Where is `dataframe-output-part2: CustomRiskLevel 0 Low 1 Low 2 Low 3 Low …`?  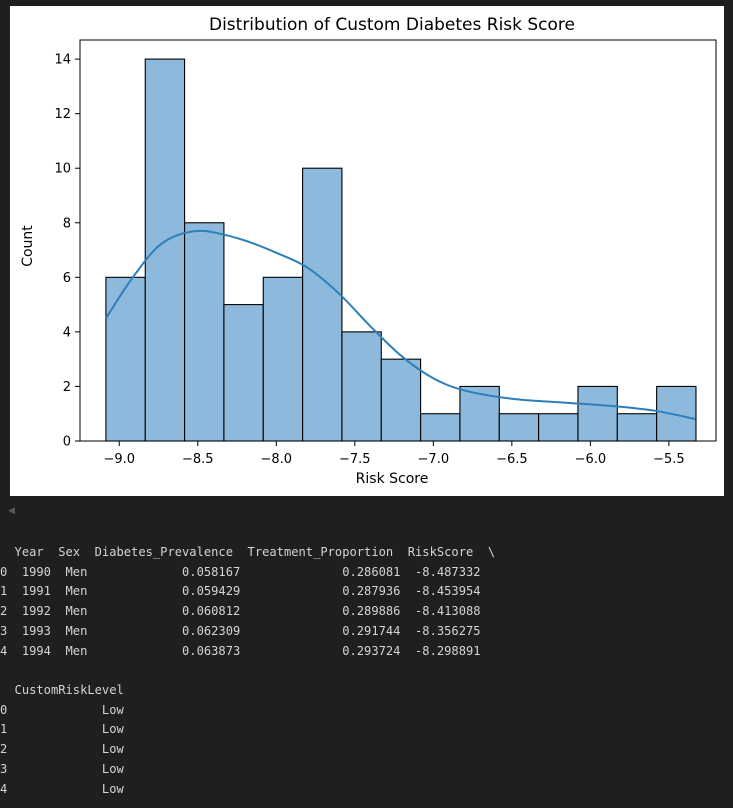
dataframe-output-part2: CustomRiskLevel 0 Low 1 Low 2 Low 3 Low … is located at coordinates (62, 740).